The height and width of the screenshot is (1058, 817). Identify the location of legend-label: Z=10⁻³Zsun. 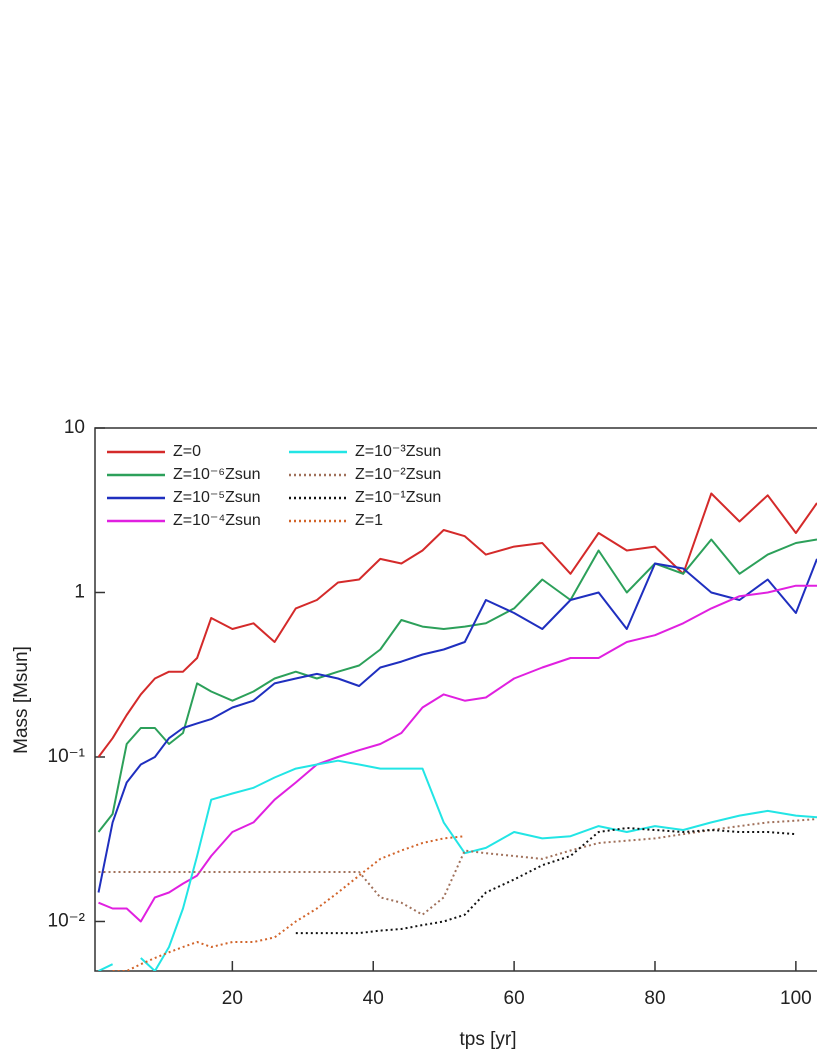
(398, 451).